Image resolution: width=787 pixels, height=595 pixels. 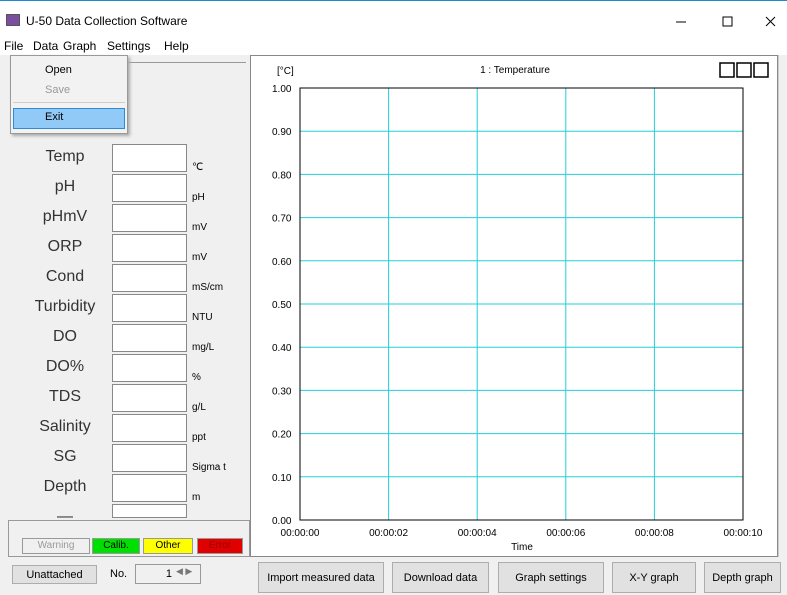 What do you see at coordinates (743, 533) in the screenshot?
I see `x-tick-label: 00:00:10` at bounding box center [743, 533].